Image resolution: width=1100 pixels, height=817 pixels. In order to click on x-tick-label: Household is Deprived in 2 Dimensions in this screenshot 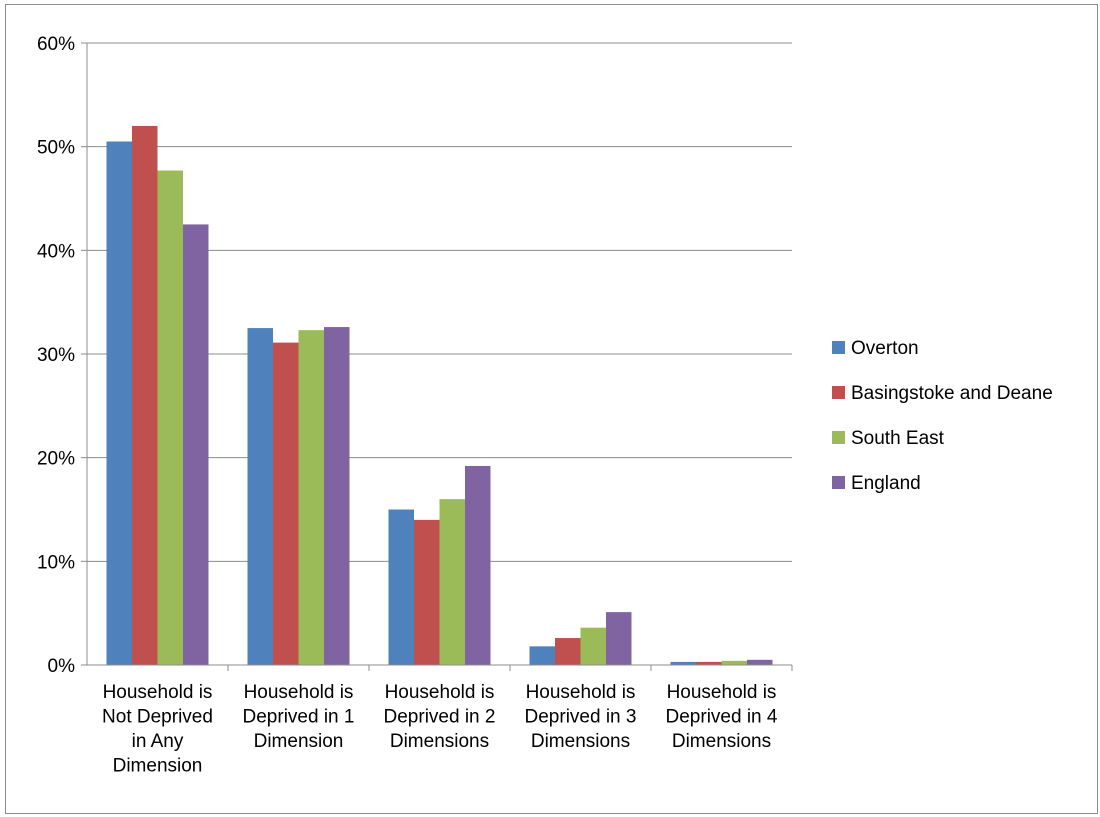, I will do `click(440, 717)`.